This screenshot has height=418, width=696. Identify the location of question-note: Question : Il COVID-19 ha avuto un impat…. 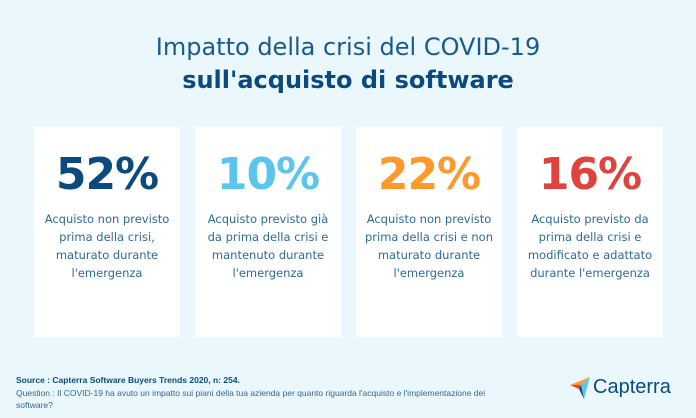
(251, 399).